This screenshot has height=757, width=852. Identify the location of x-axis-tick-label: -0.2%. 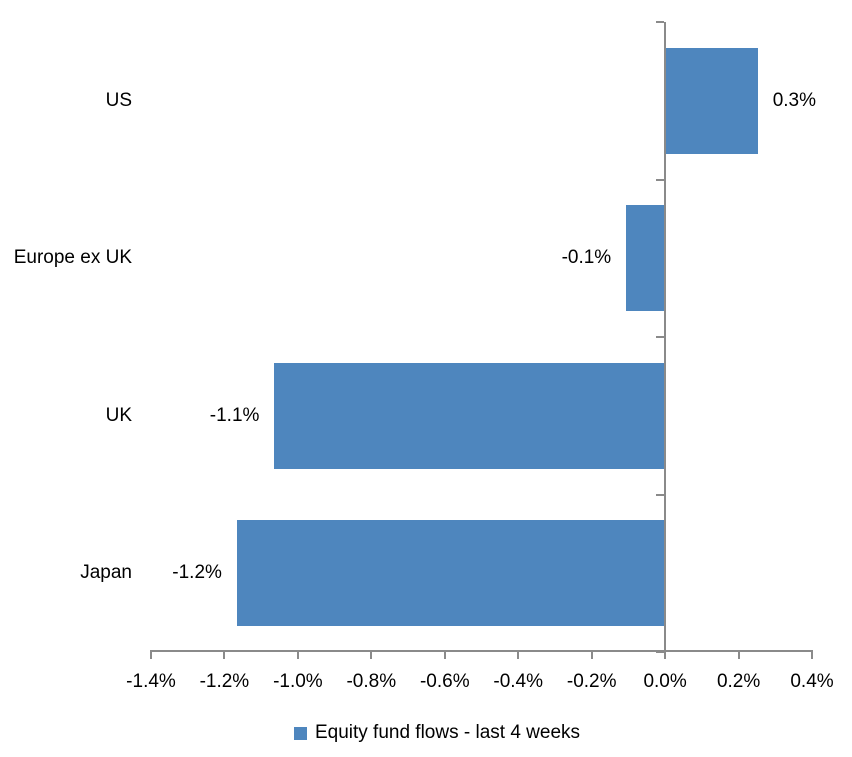
(591, 681).